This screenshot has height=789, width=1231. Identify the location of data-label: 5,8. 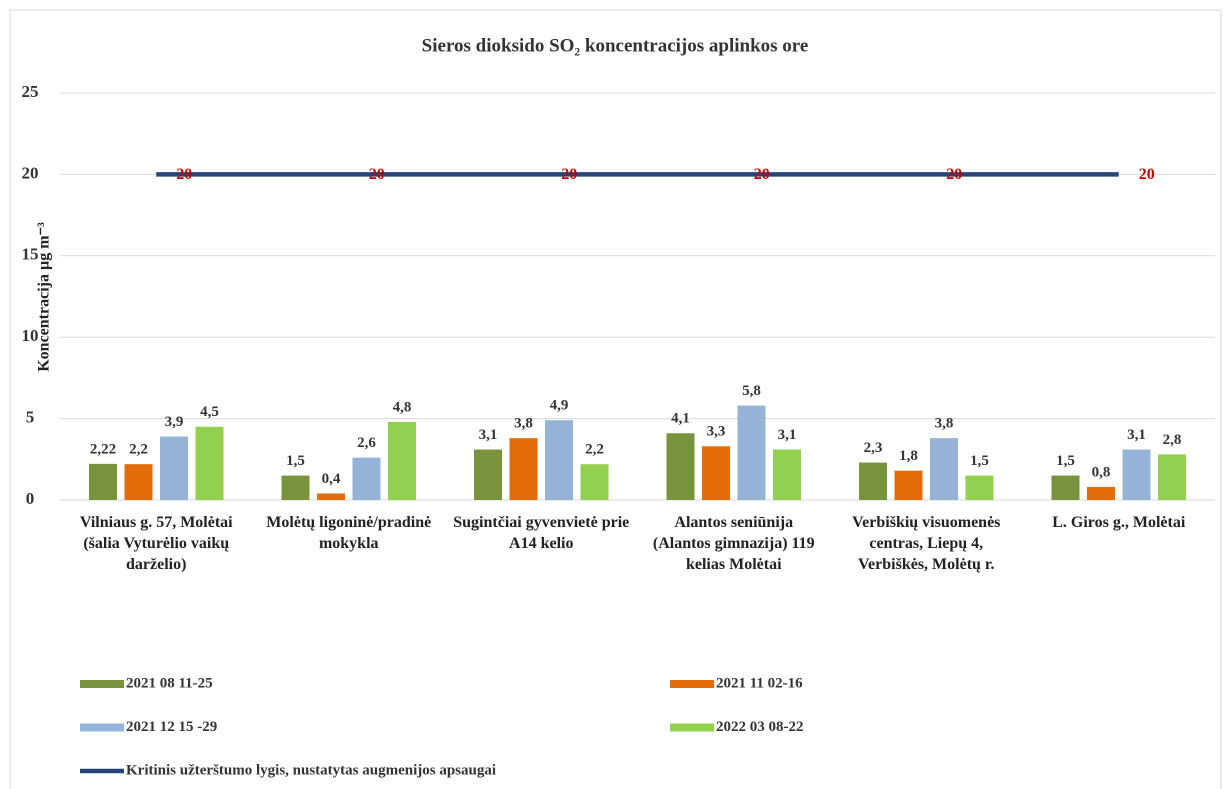
(751, 391).